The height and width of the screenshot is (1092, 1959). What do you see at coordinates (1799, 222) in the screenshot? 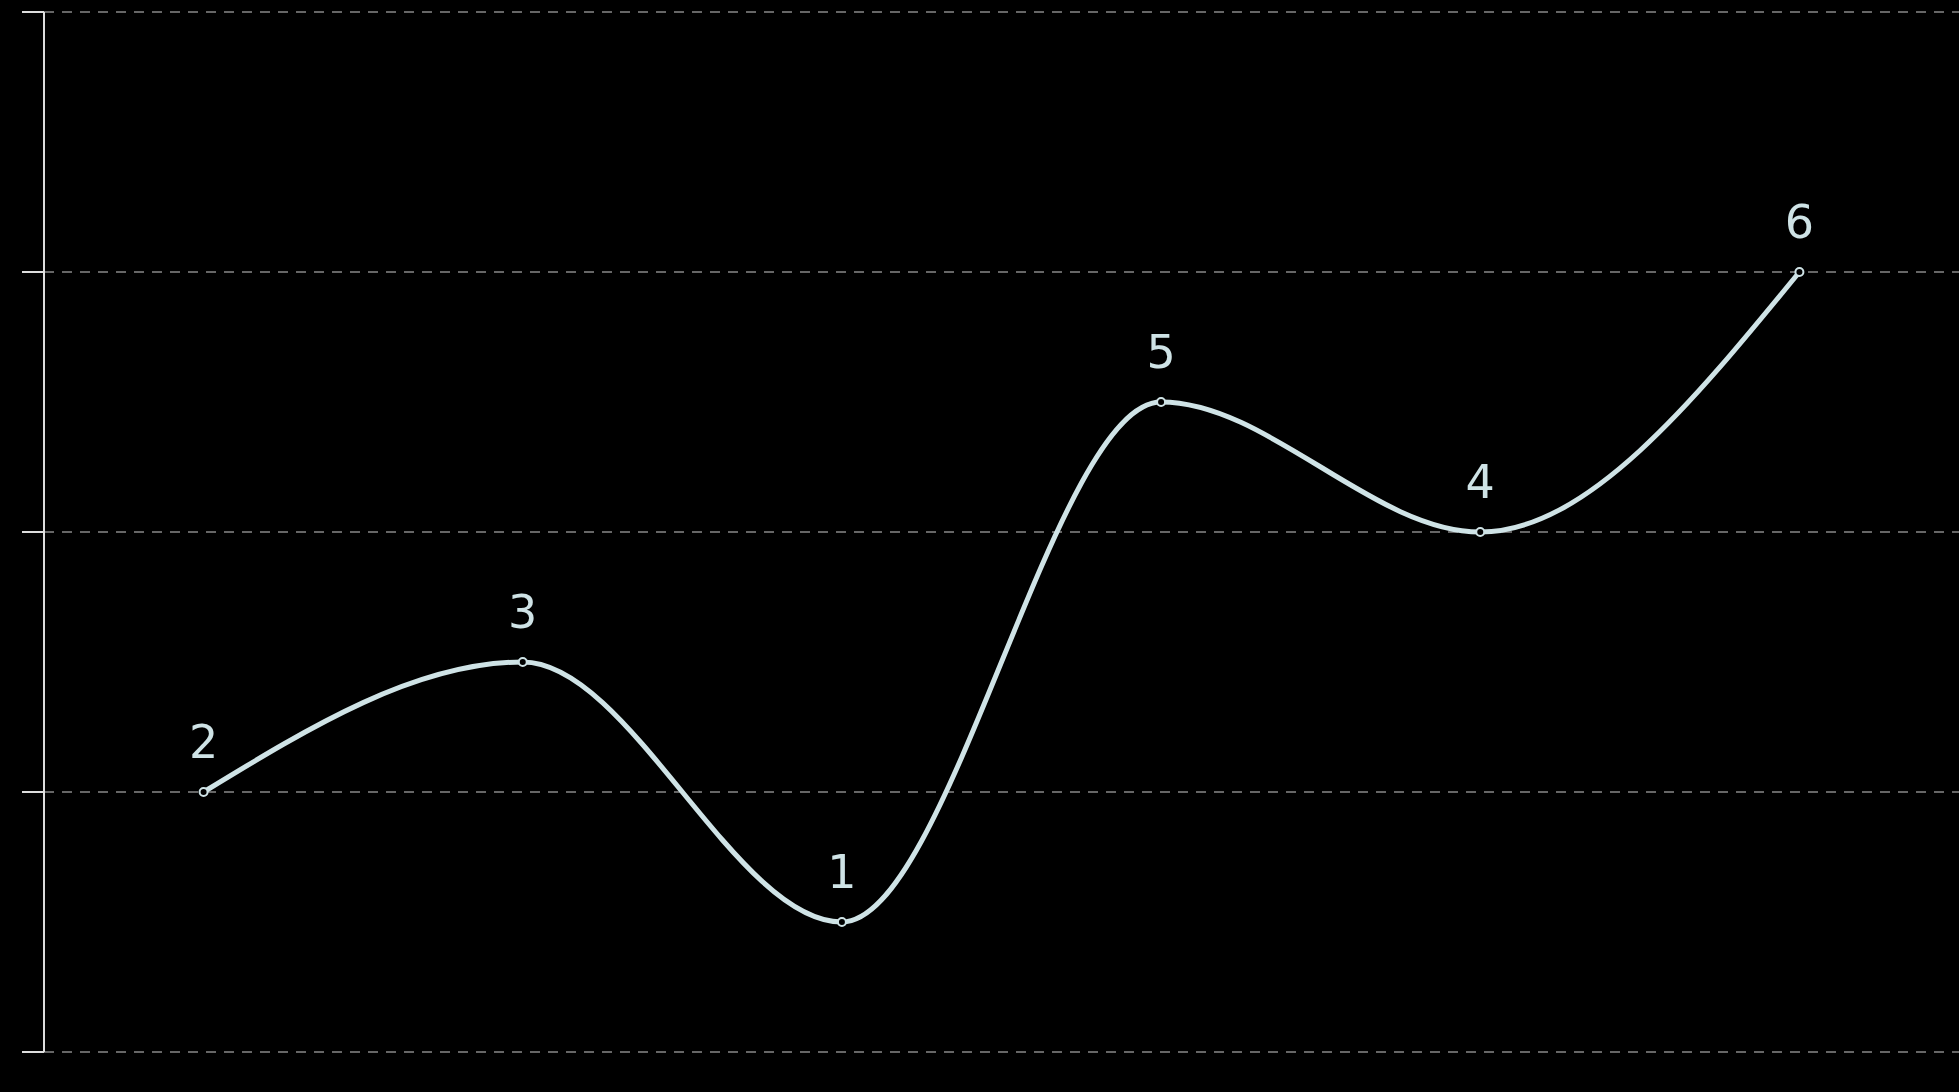
I see `data-label: 6` at bounding box center [1799, 222].